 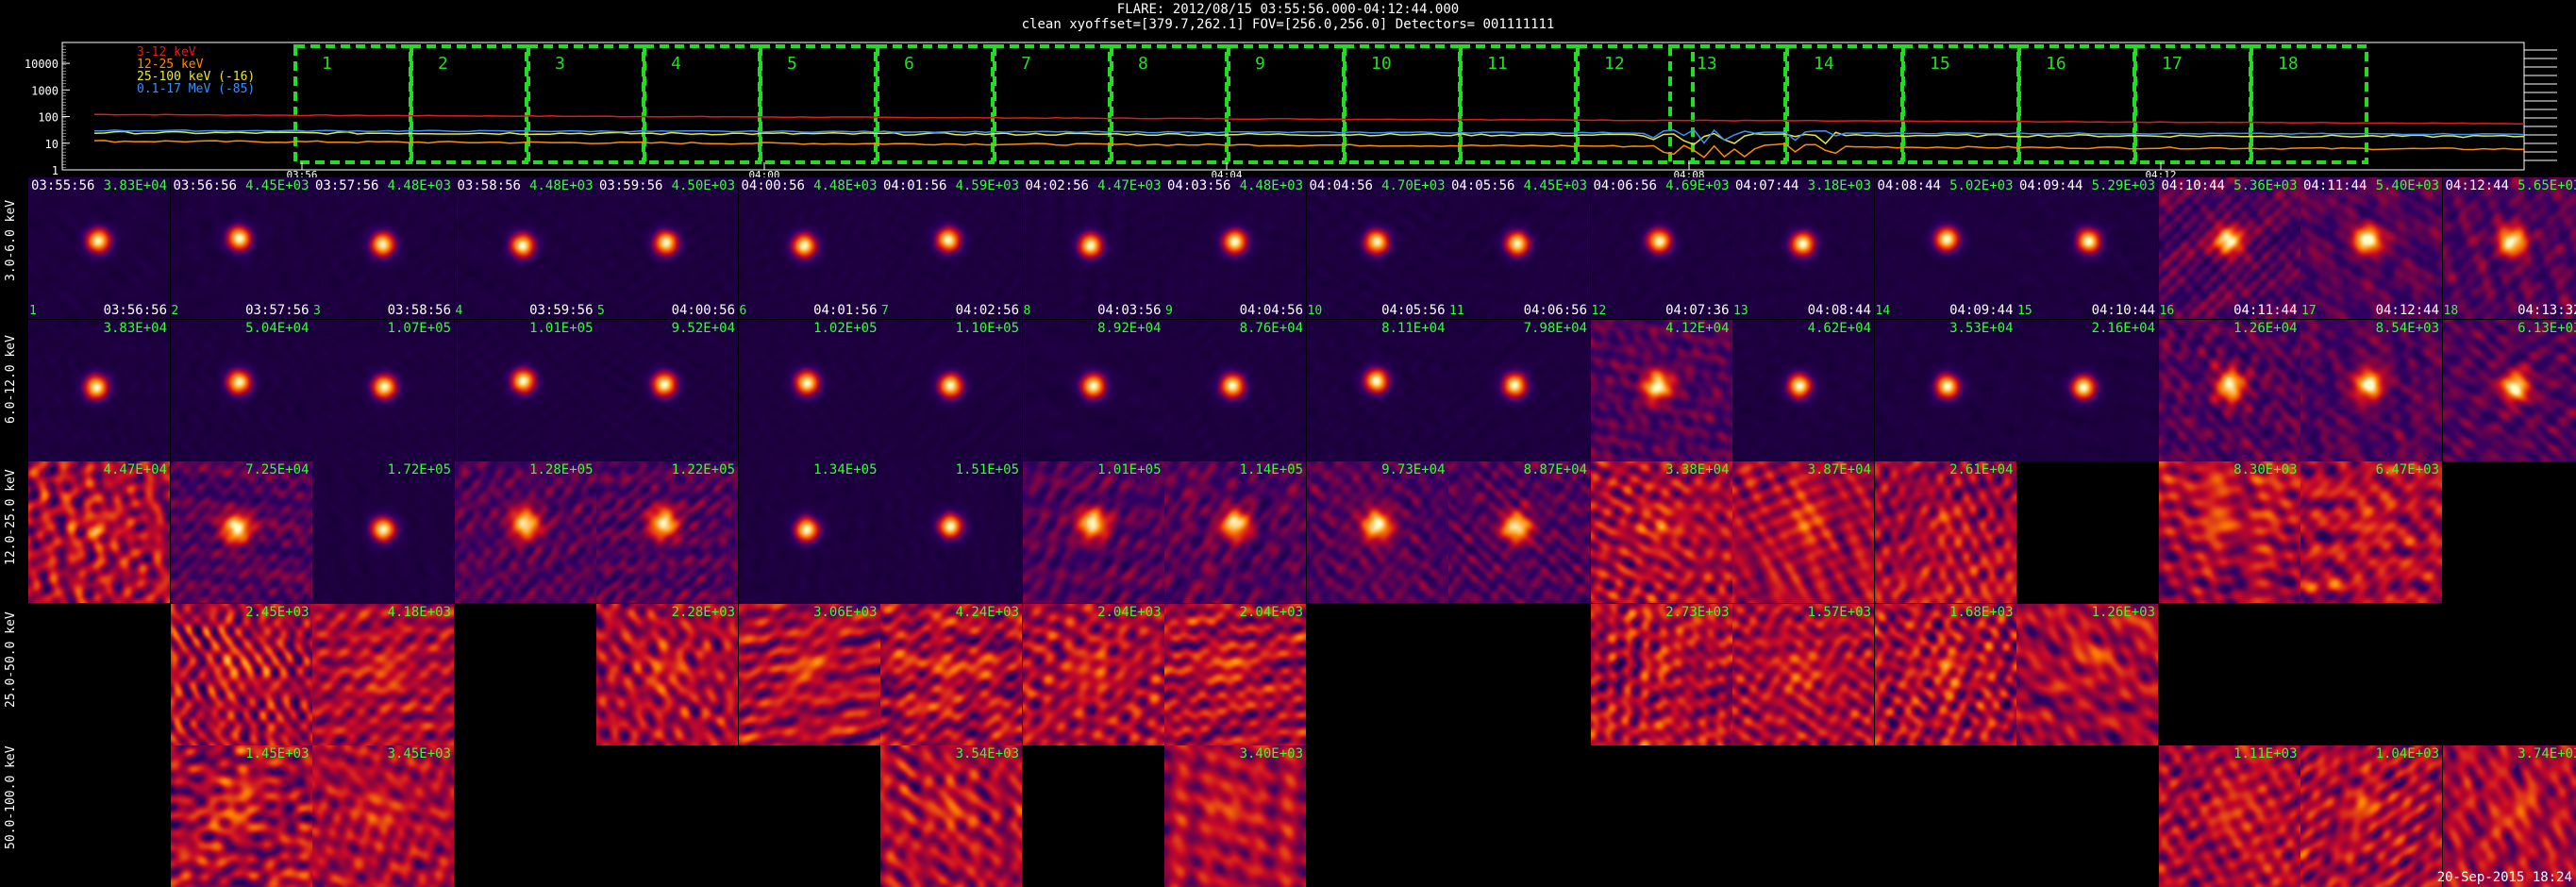 I want to click on interval-label-11: 11, so click(x=1497, y=64).